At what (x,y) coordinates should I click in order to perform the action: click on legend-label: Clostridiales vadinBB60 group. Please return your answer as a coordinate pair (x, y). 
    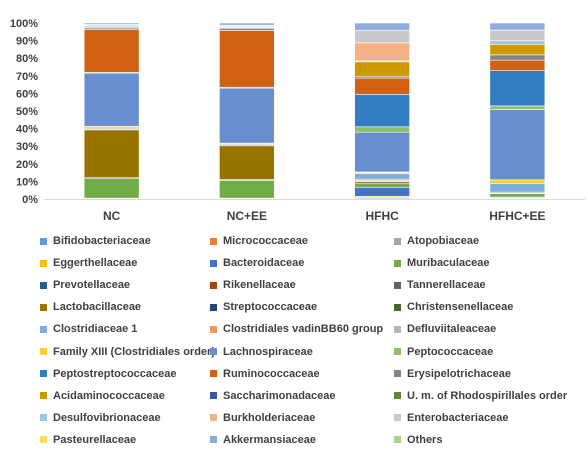
    Looking at the image, I should click on (303, 329).